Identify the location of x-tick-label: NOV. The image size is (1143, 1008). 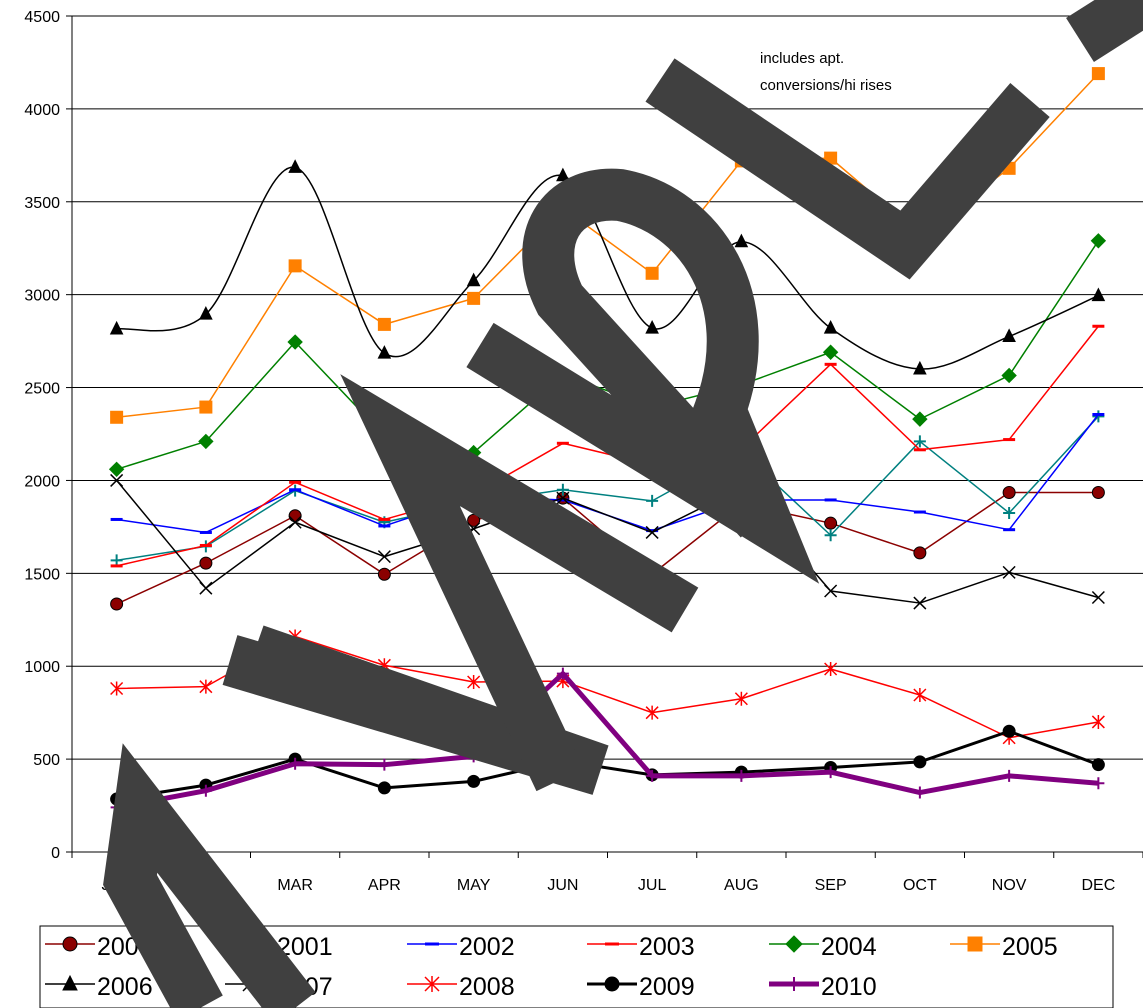
(1009, 885).